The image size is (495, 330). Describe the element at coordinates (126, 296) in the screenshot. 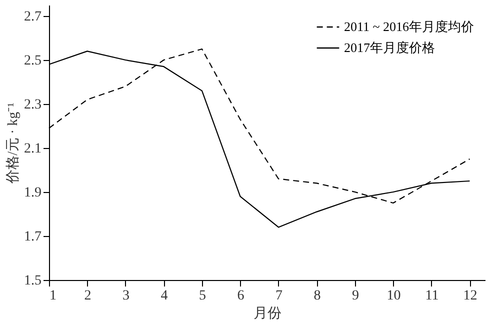

I see `x-tick-label: 3` at that location.